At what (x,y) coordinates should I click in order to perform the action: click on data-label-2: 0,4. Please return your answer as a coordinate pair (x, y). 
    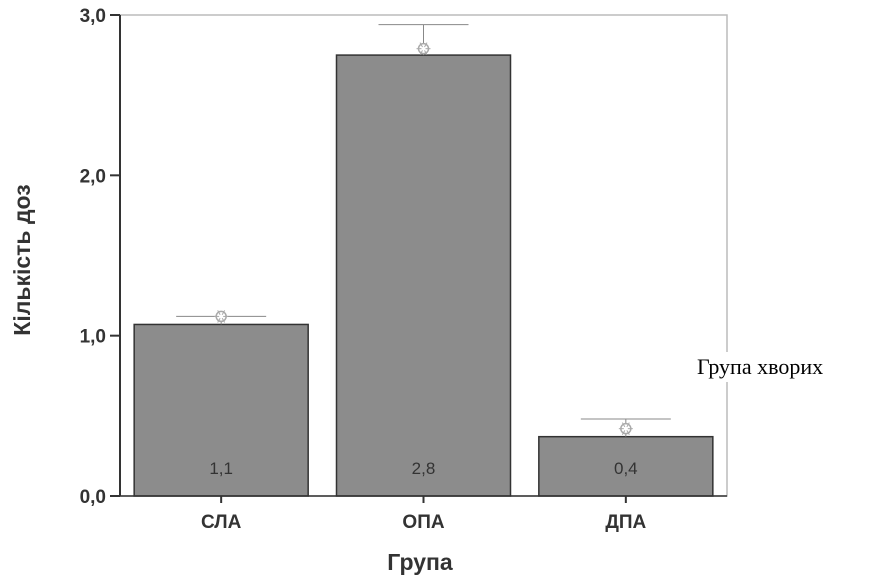
    Looking at the image, I should click on (626, 468).